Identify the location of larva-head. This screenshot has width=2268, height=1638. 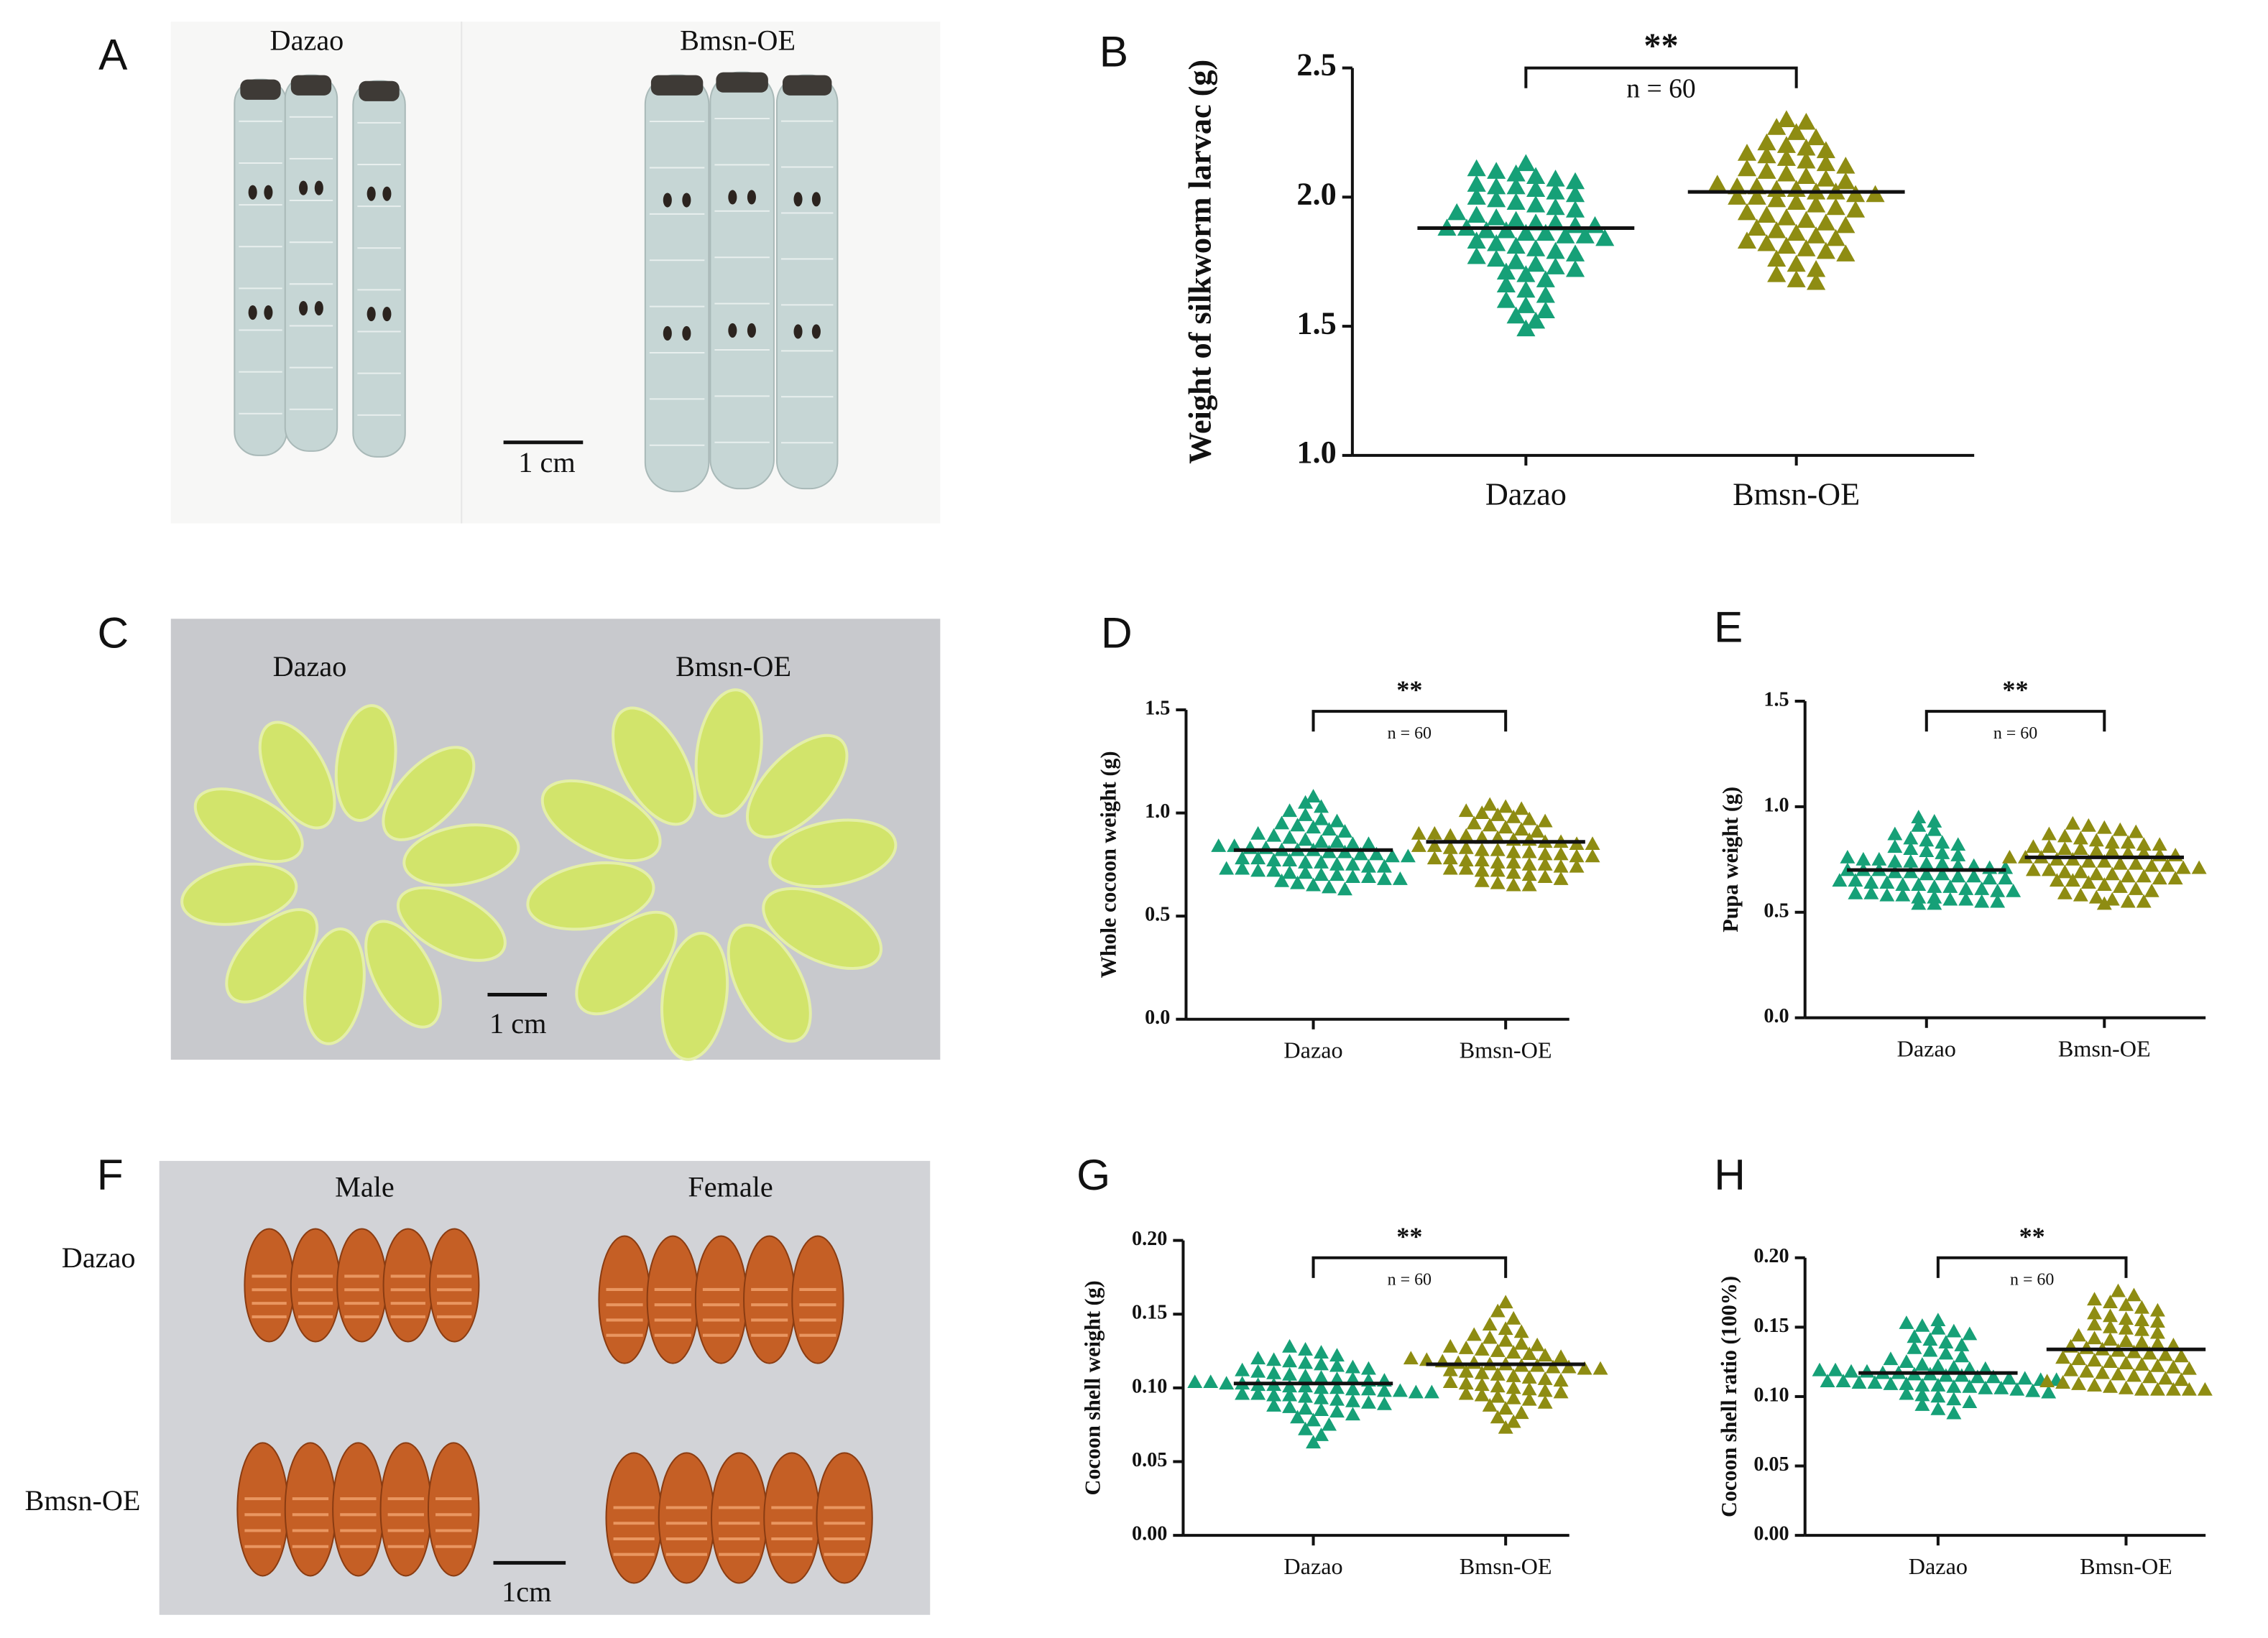
(807, 85).